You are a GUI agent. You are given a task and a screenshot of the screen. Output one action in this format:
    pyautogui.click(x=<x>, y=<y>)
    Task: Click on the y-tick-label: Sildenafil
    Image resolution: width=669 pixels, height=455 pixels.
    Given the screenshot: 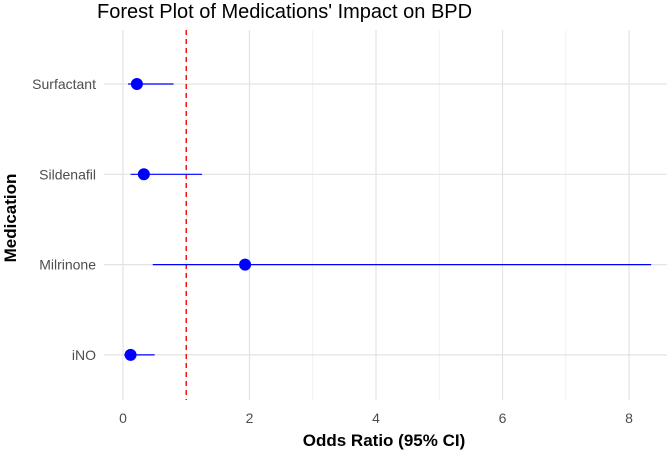 What is the action you would take?
    pyautogui.click(x=67, y=174)
    